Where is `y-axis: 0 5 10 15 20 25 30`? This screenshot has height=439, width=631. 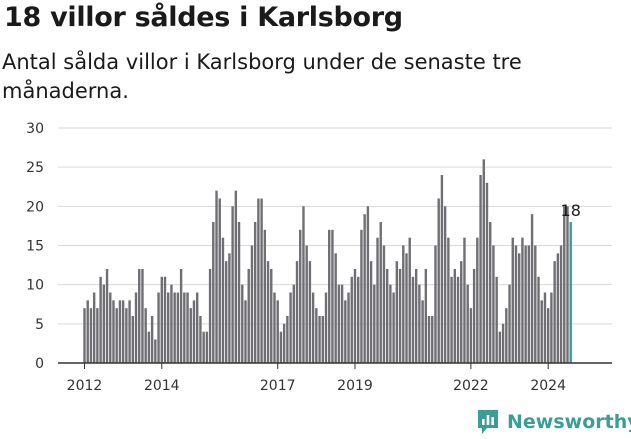
y-axis: 0 5 10 15 20 25 30 is located at coordinates (35, 246).